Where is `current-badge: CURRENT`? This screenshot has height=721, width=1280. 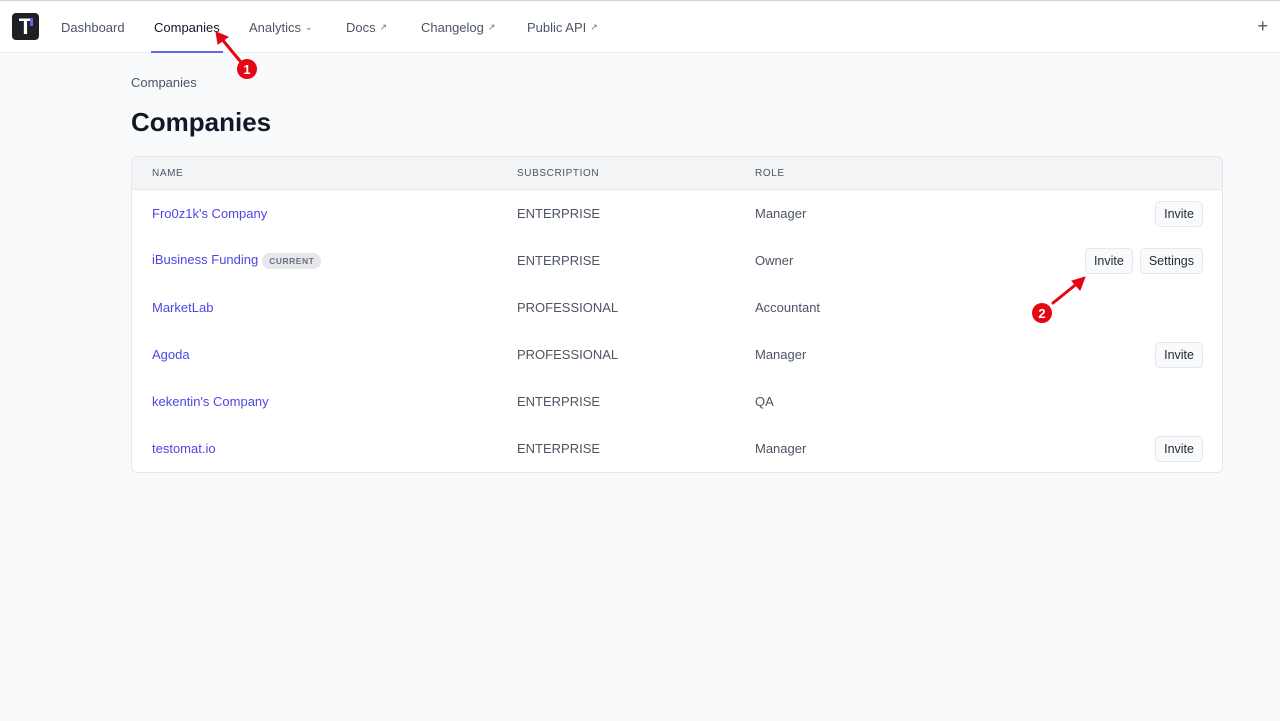
current-badge: CURRENT is located at coordinates (292, 260).